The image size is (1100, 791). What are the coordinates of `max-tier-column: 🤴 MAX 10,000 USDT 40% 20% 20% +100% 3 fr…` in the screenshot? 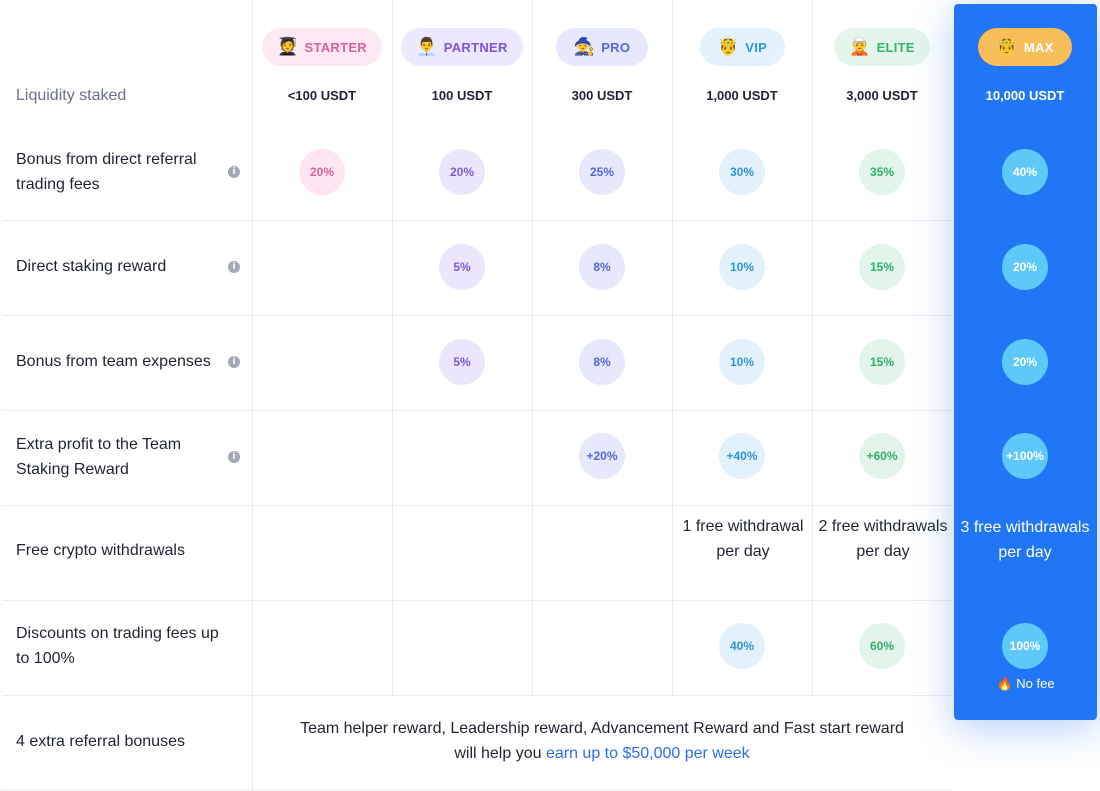 It's located at (1025, 362).